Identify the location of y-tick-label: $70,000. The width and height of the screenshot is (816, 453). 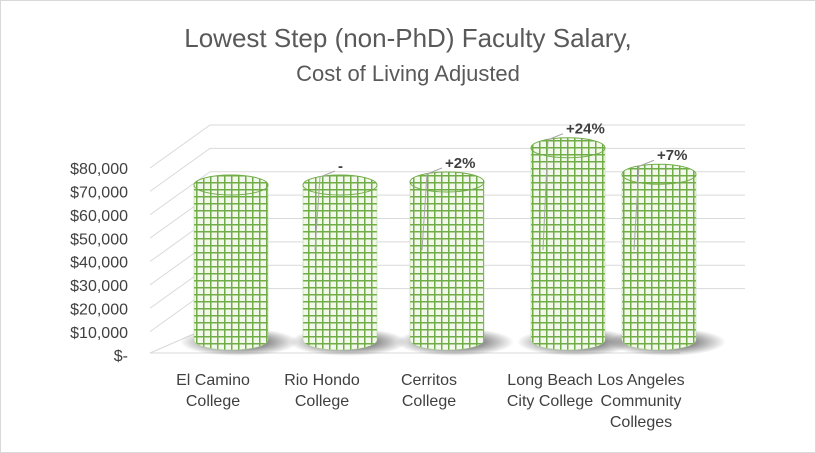
(99, 193).